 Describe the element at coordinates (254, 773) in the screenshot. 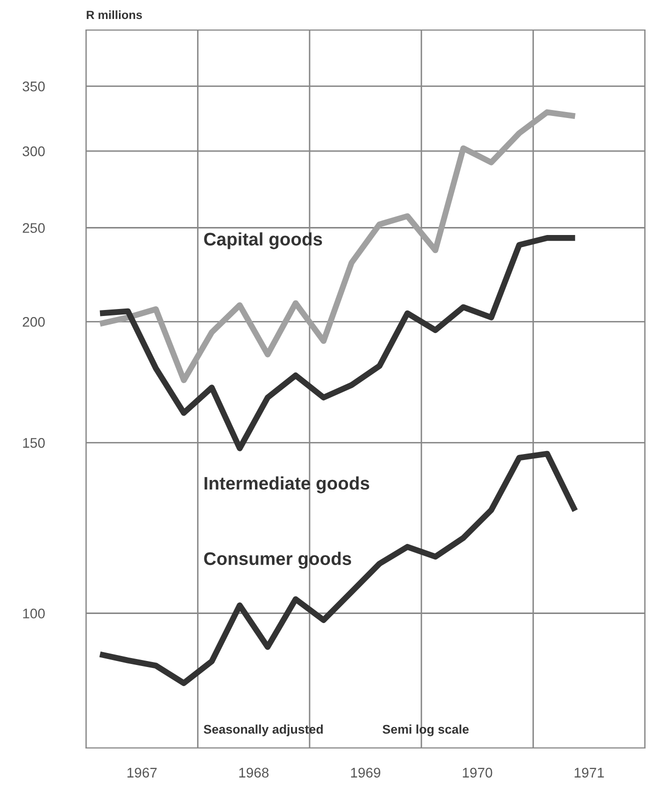

I see `x-tick-label: 1968` at that location.